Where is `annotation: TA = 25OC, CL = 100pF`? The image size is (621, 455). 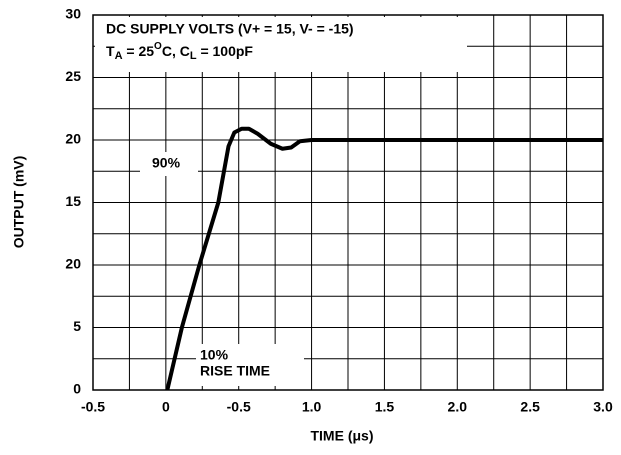
annotation: TA = 25OC, CL = 100pF is located at coordinates (179, 51).